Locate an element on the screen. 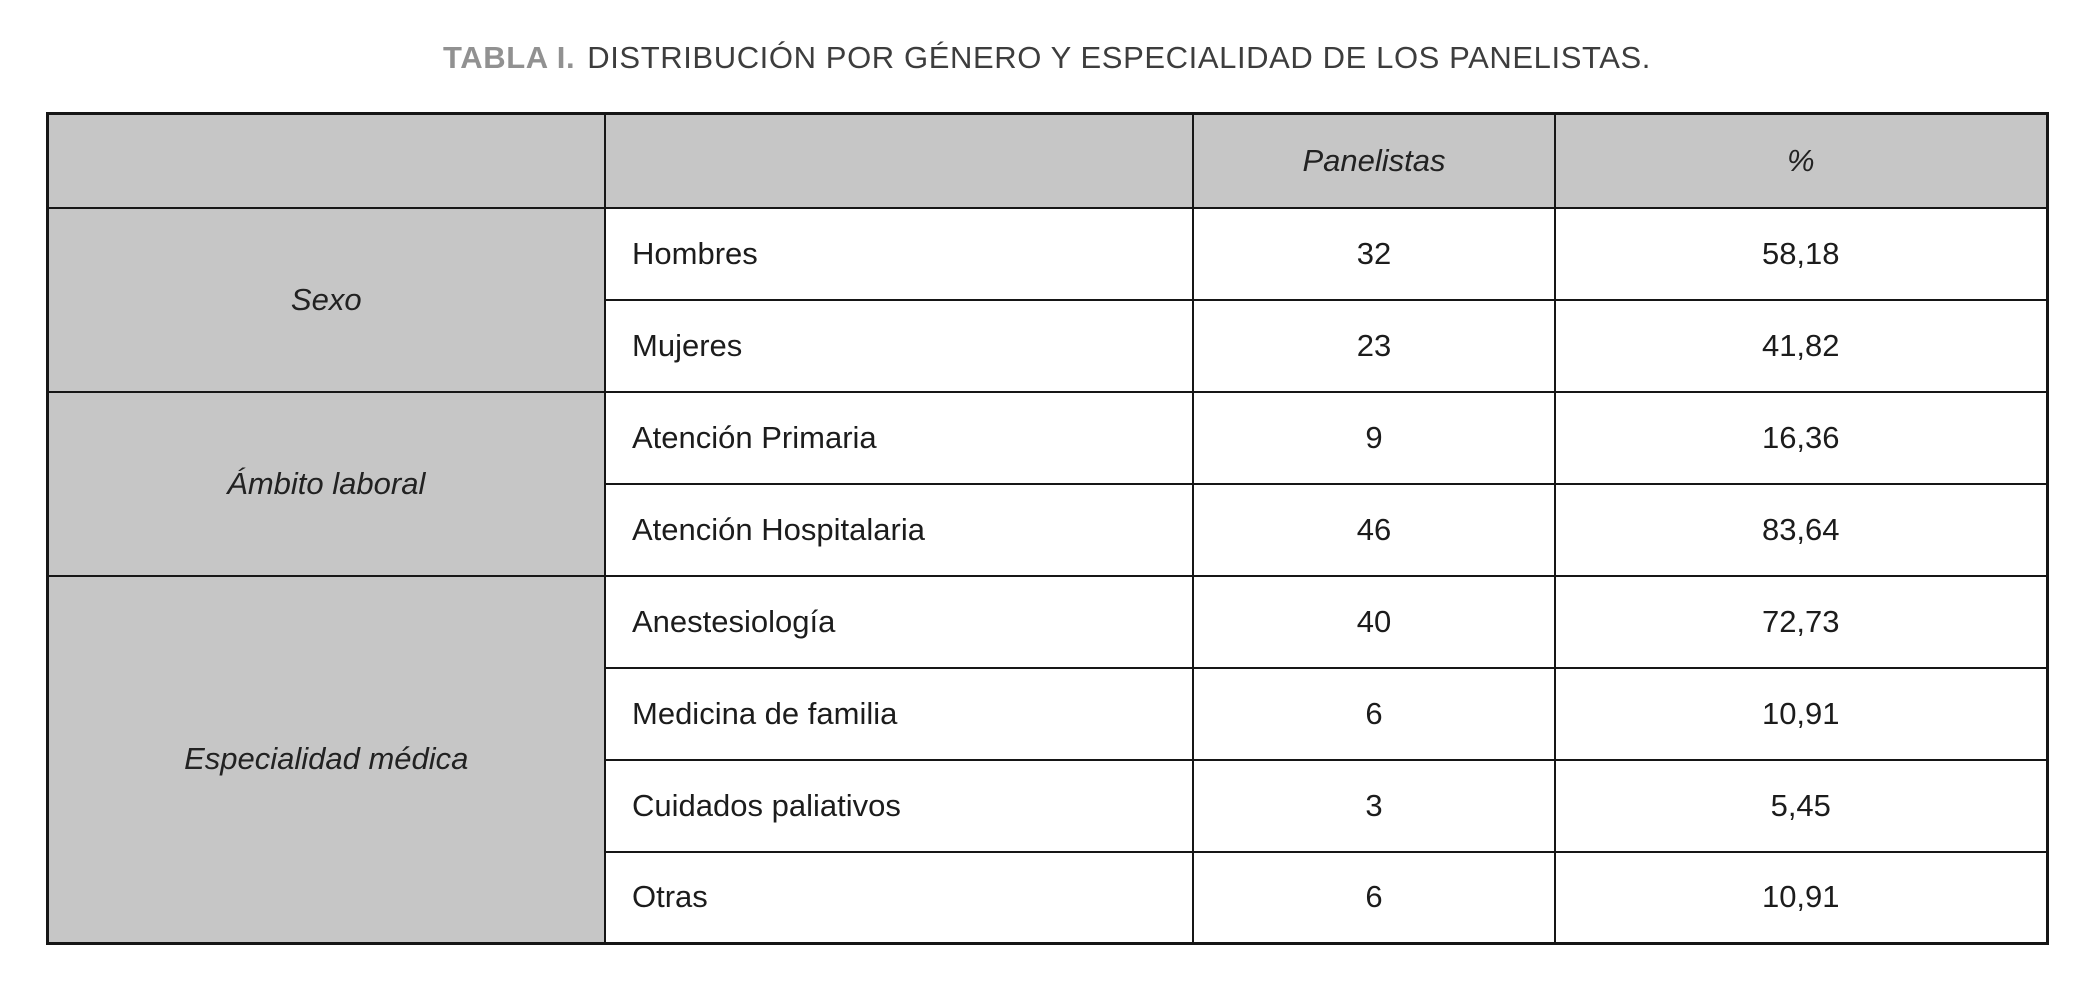  table-row: Cuidados paliativos 3 5,45 is located at coordinates (1047, 805).